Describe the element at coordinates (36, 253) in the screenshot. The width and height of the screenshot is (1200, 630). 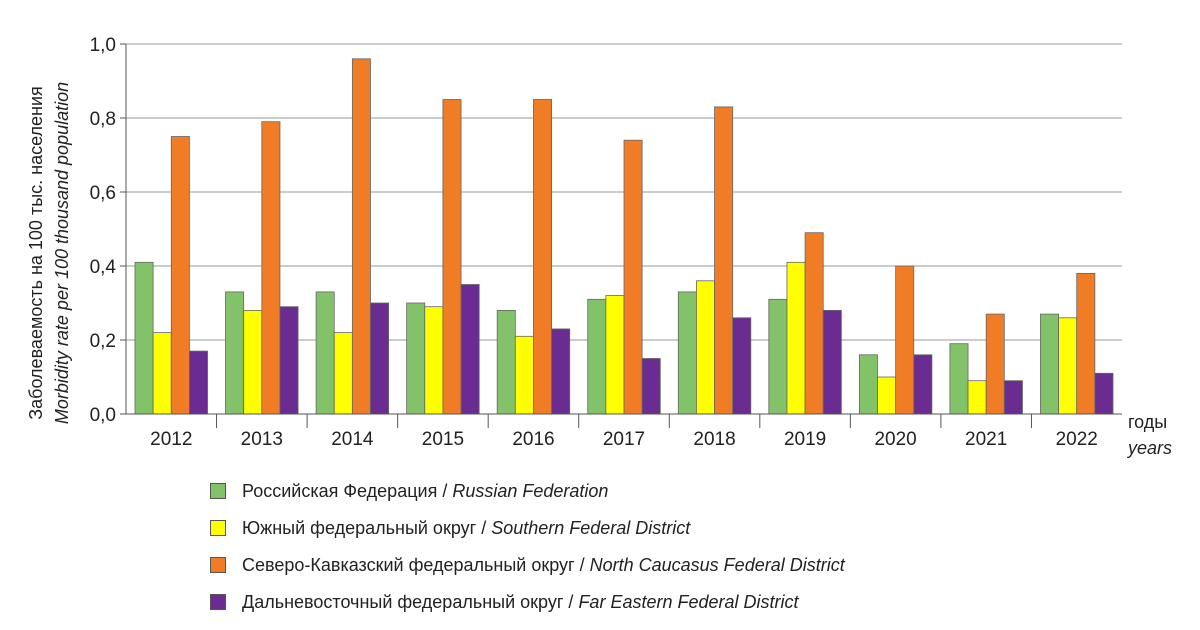
I see `y-axis-title-ru: Заболеваемость на 100 тыс. населения` at that location.